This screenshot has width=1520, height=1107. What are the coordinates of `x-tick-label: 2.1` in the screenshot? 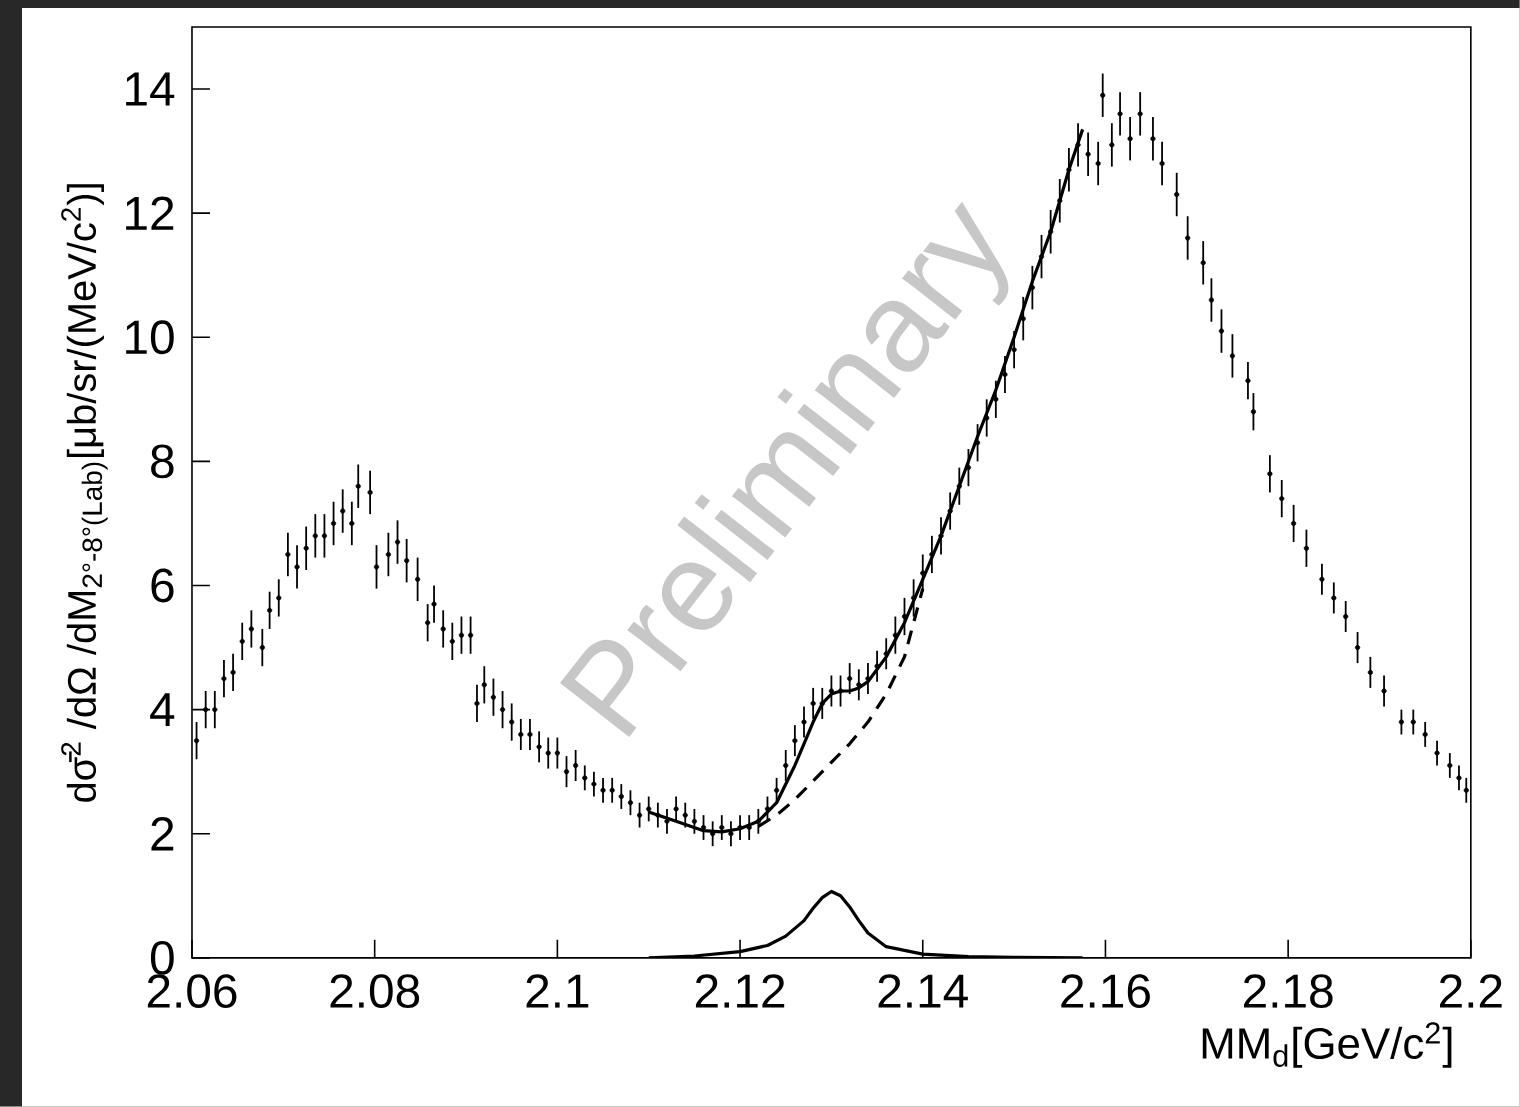 It's located at (557, 991).